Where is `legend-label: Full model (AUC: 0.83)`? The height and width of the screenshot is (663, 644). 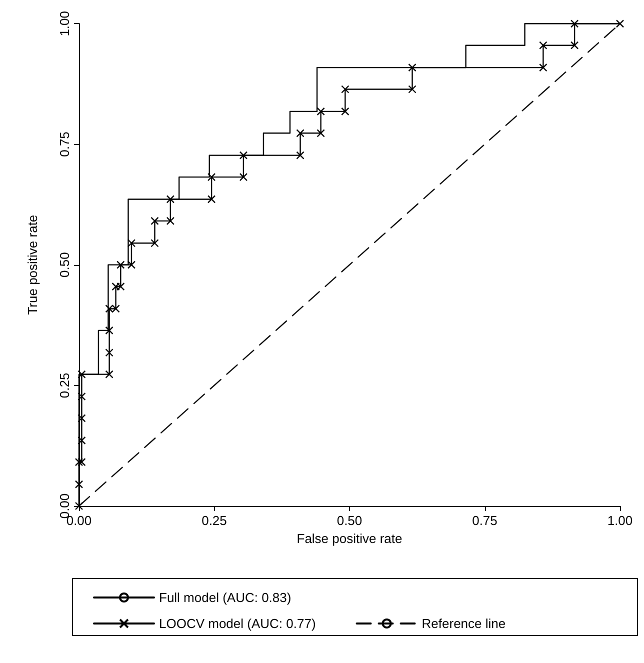
legend-label: Full model (AUC: 0.83) is located at coordinates (225, 597).